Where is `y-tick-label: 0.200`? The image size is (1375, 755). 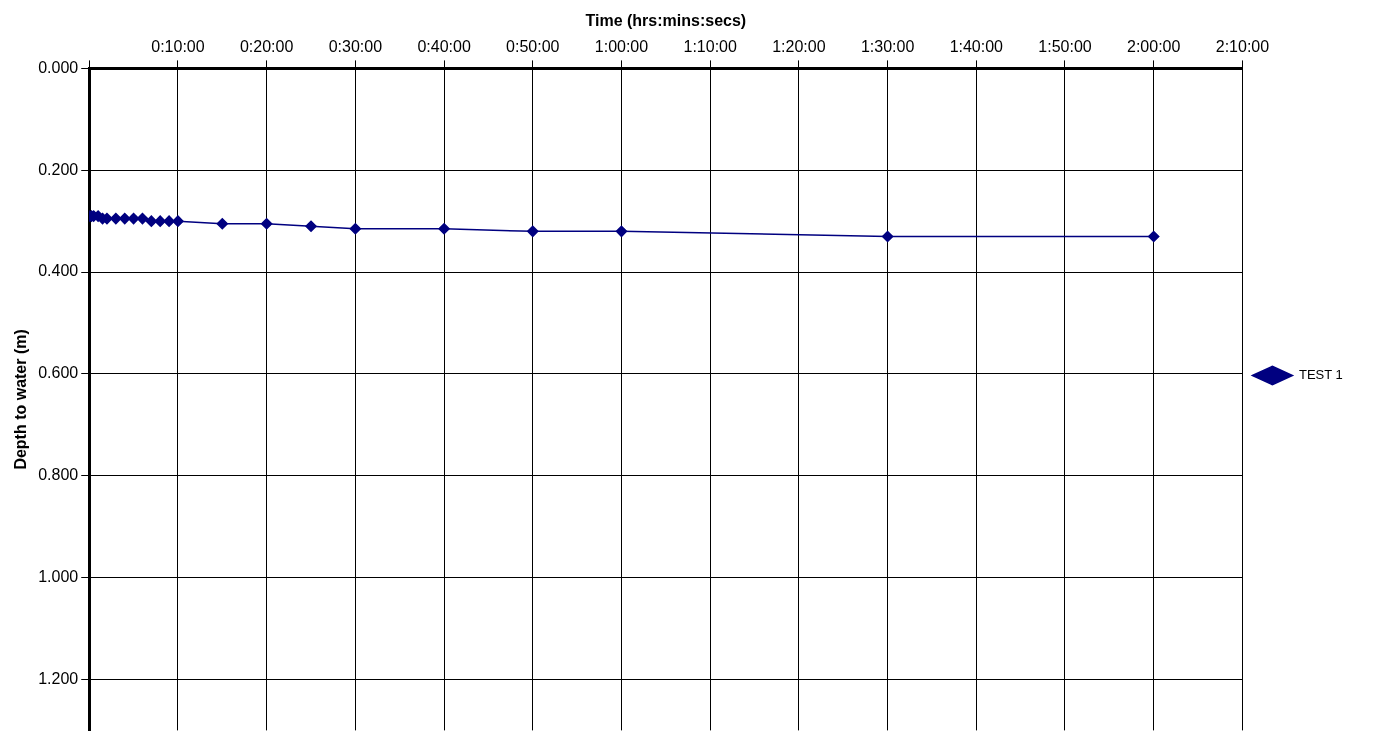 y-tick-label: 0.200 is located at coordinates (58, 169).